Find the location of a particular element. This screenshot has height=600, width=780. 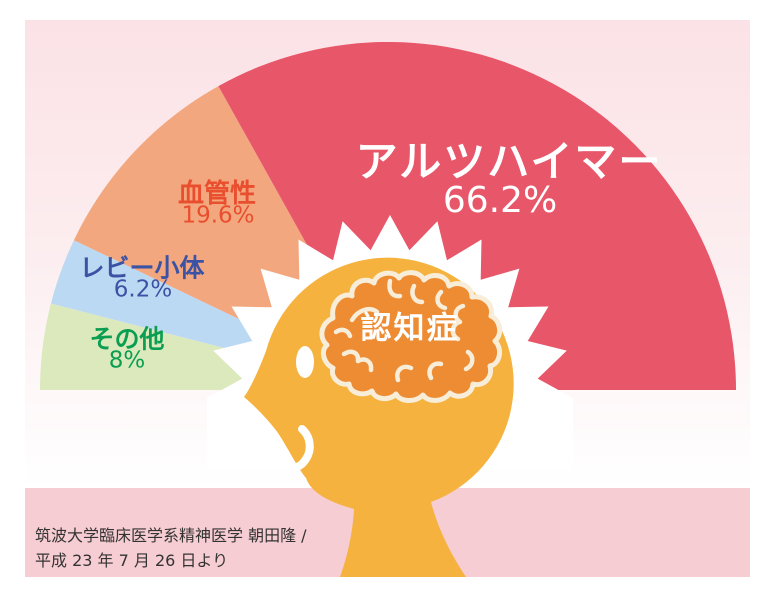

label-lewy-body: レビー小体 is located at coordinates (142, 268).